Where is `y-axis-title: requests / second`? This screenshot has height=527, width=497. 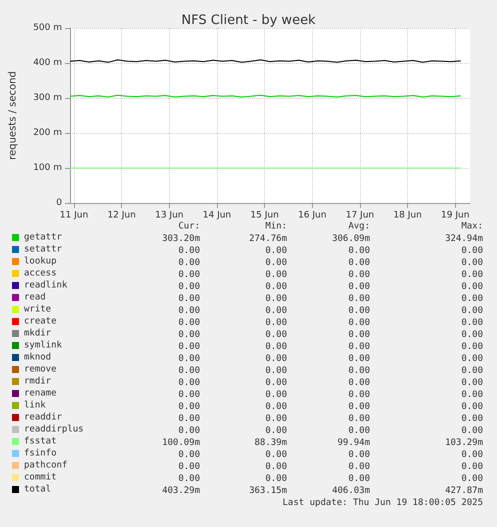 y-axis-title: requests / second is located at coordinates (13, 115).